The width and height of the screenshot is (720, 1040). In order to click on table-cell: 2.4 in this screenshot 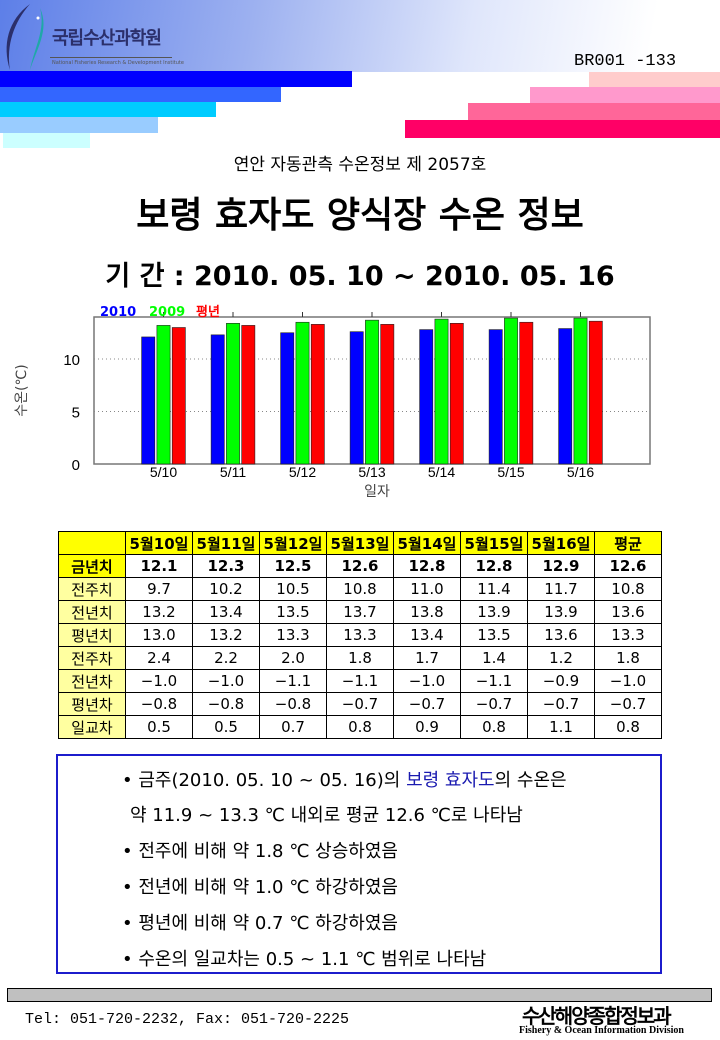, I will do `click(159, 658)`.